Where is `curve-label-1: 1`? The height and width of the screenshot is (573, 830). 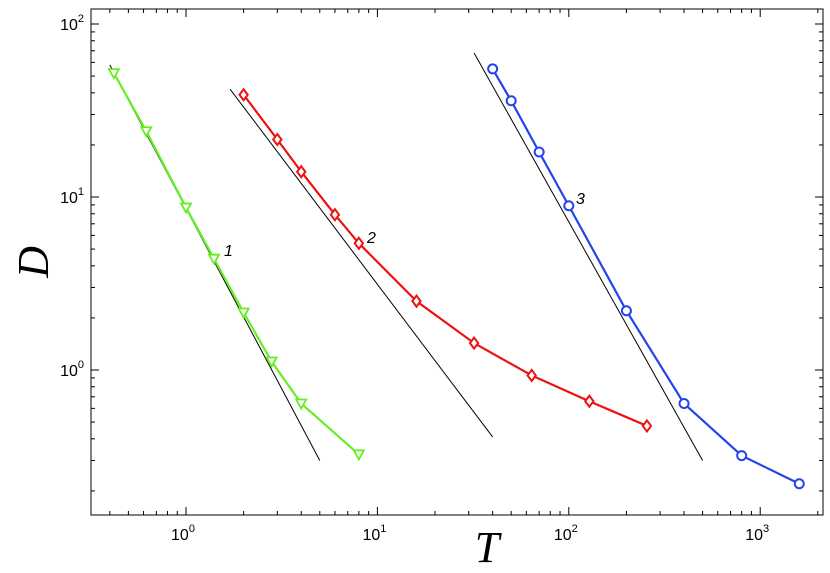
curve-label-1: 1 is located at coordinates (228, 251).